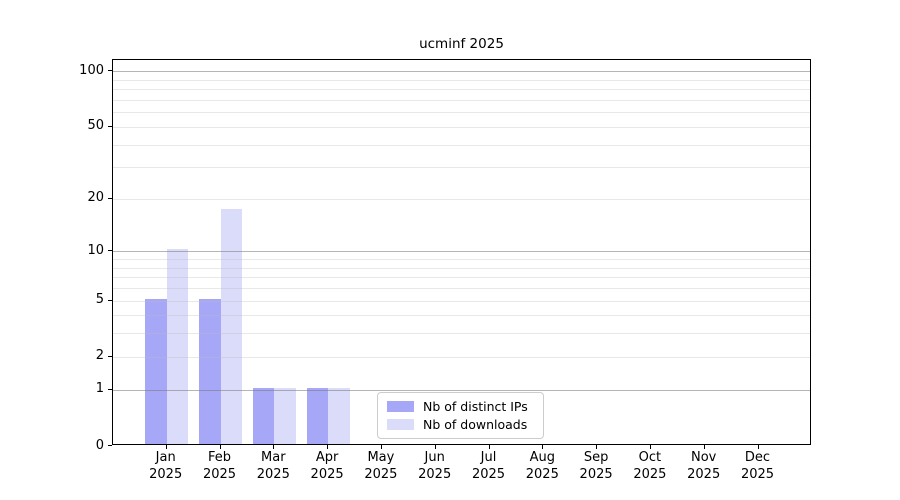 The height and width of the screenshot is (500, 900). What do you see at coordinates (95, 250) in the screenshot?
I see `y-tick-label-10: 10` at bounding box center [95, 250].